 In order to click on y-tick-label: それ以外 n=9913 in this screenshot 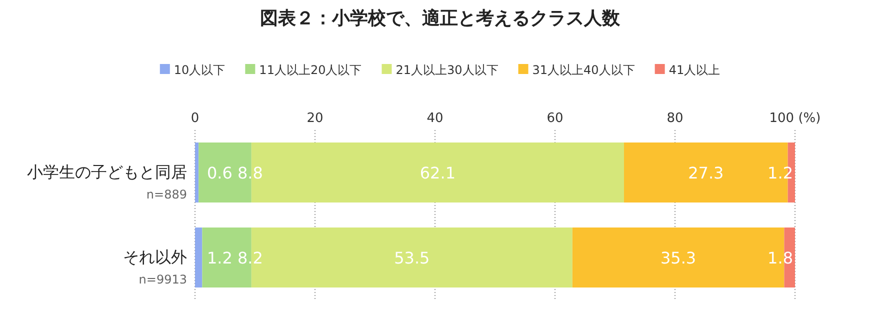, I will do `click(155, 267)`.